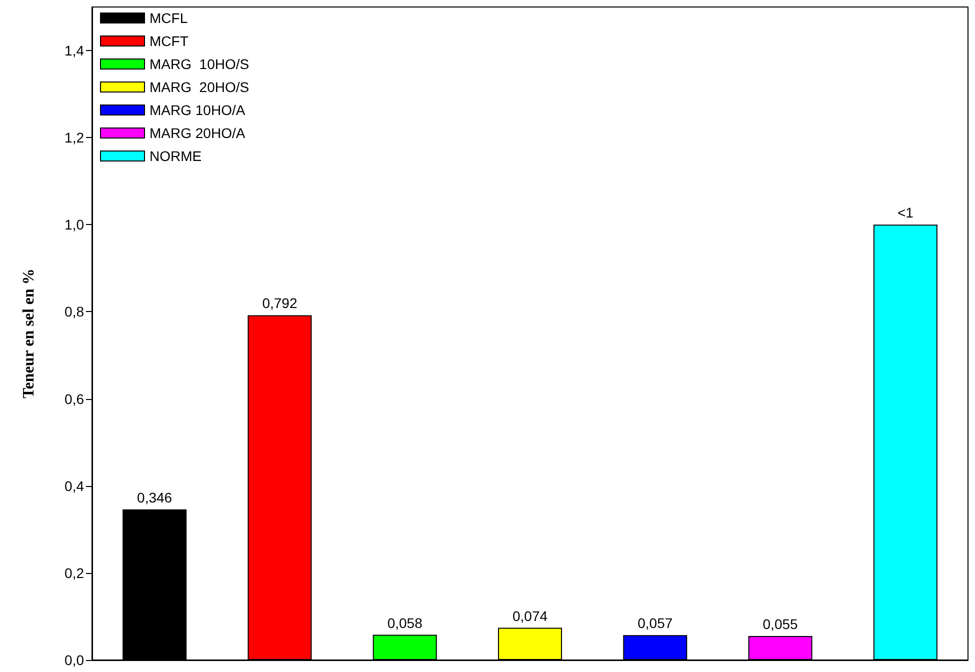 This screenshot has width=975, height=672. I want to click on legend-label: MCFT, so click(169, 41).